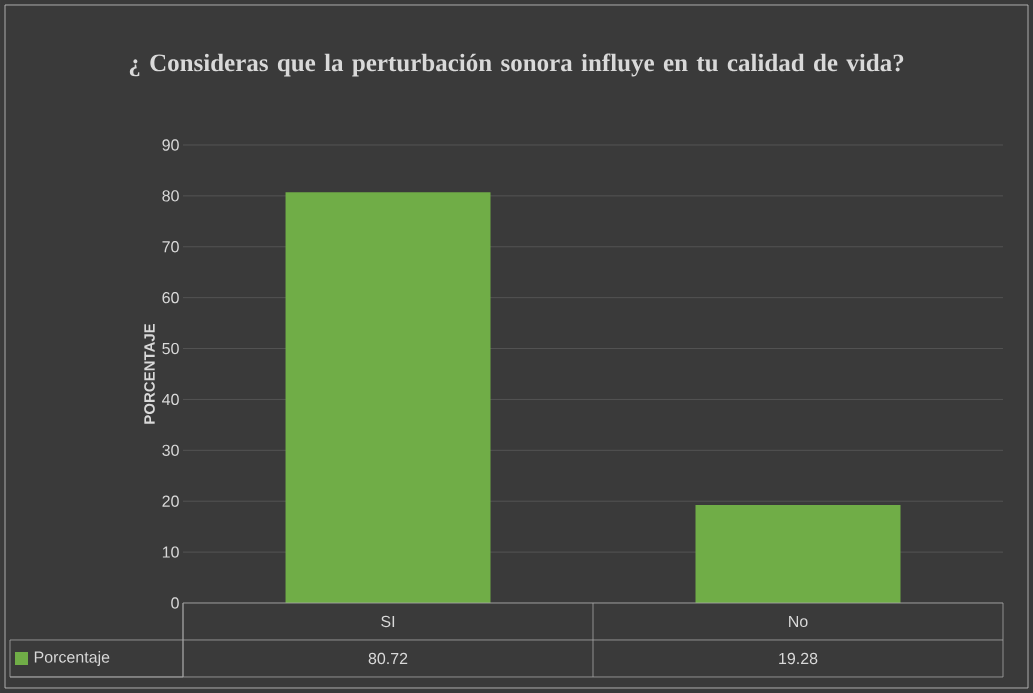 The height and width of the screenshot is (693, 1033). Describe the element at coordinates (798, 658) in the screenshot. I see `data-label: 19.28` at that location.